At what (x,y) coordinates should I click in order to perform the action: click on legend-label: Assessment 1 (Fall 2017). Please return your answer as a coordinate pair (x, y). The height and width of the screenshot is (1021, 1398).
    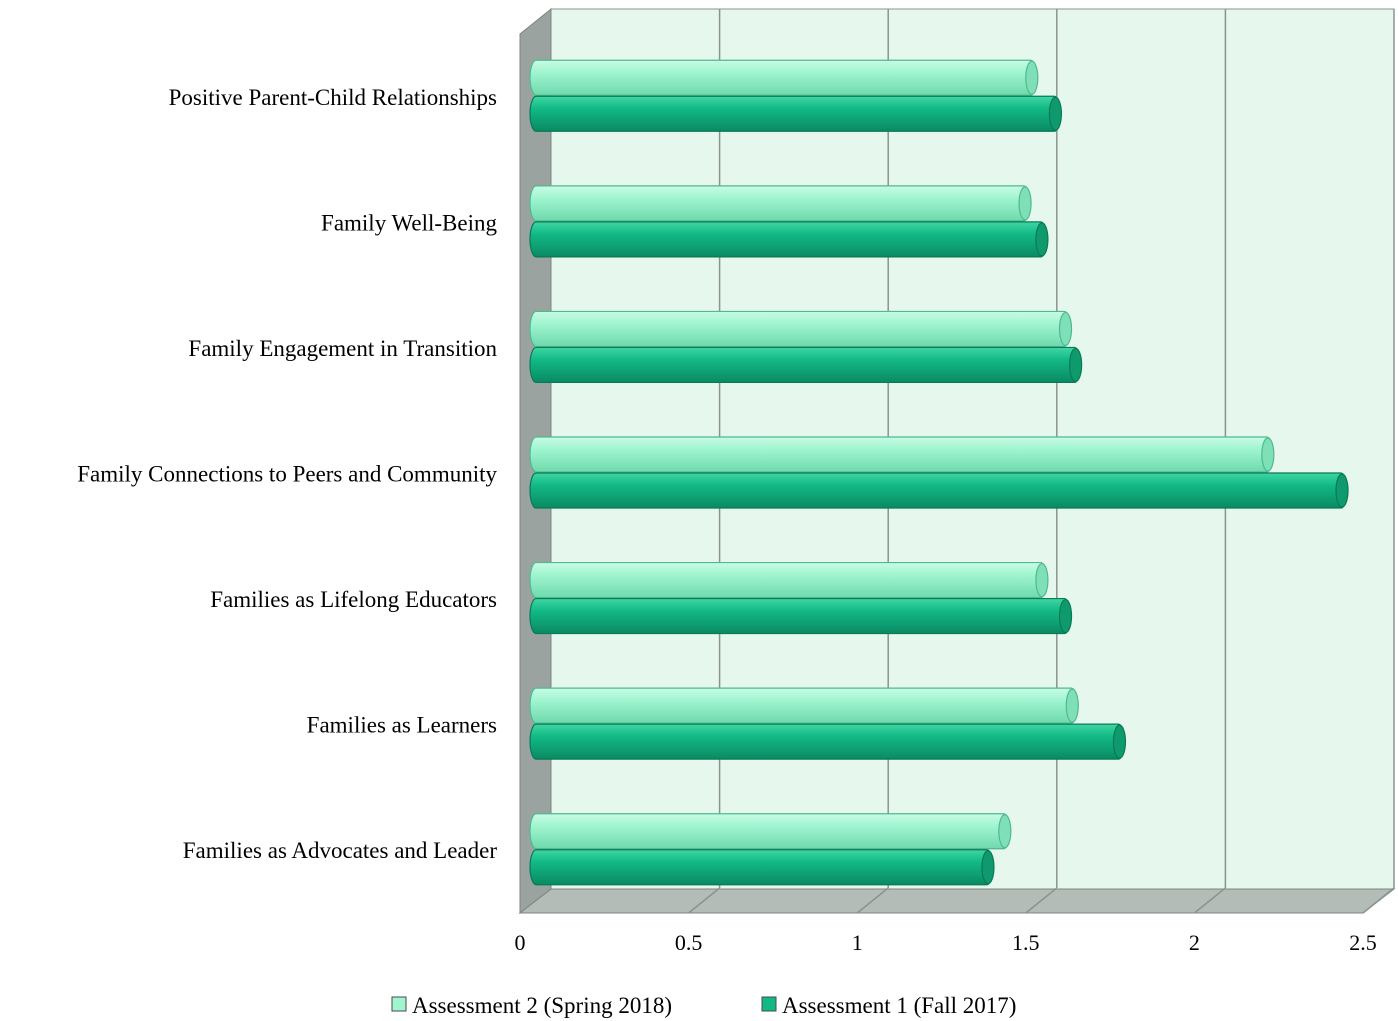
    Looking at the image, I should click on (899, 1005).